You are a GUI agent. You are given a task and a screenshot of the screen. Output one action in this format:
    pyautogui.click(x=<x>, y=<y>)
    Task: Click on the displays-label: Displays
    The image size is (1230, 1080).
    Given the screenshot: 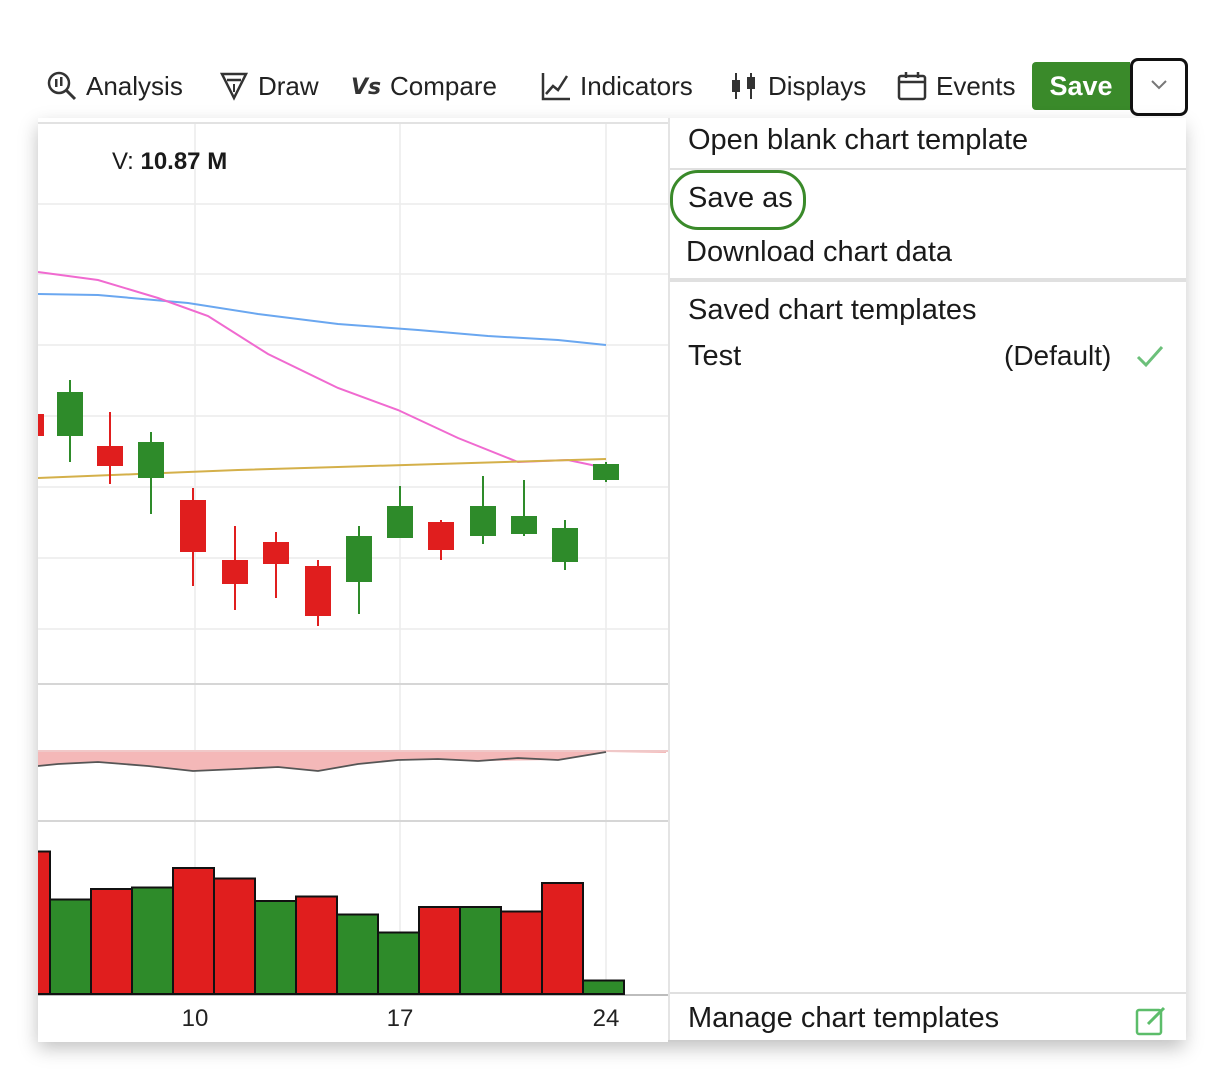 What is the action you would take?
    pyautogui.click(x=817, y=85)
    